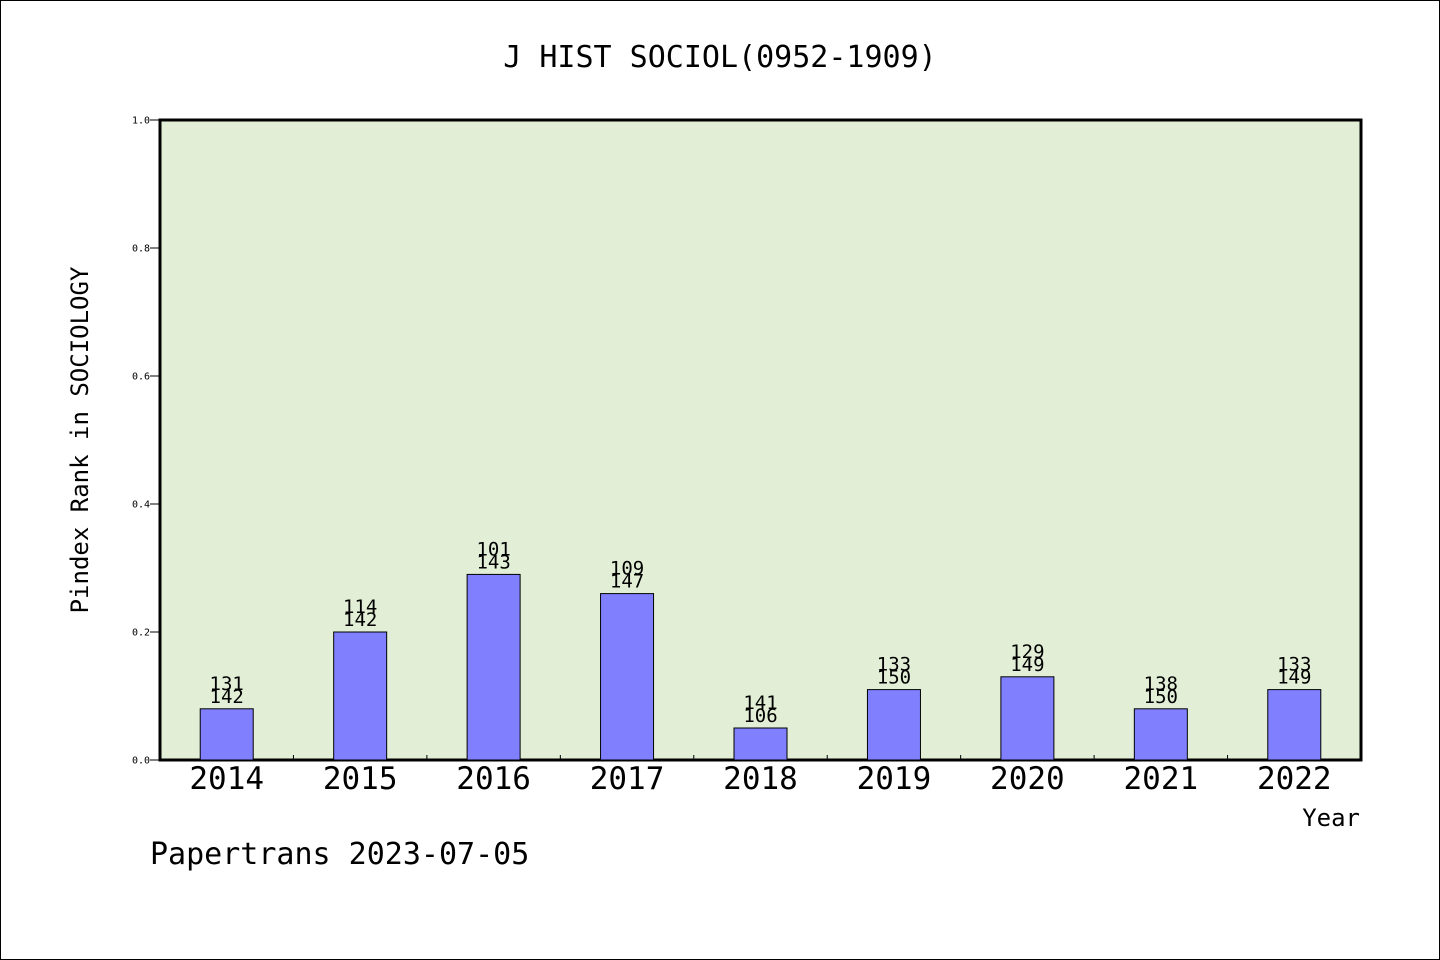  Describe the element at coordinates (493, 562) in the screenshot. I see `bar-label-bottom: 143` at that location.